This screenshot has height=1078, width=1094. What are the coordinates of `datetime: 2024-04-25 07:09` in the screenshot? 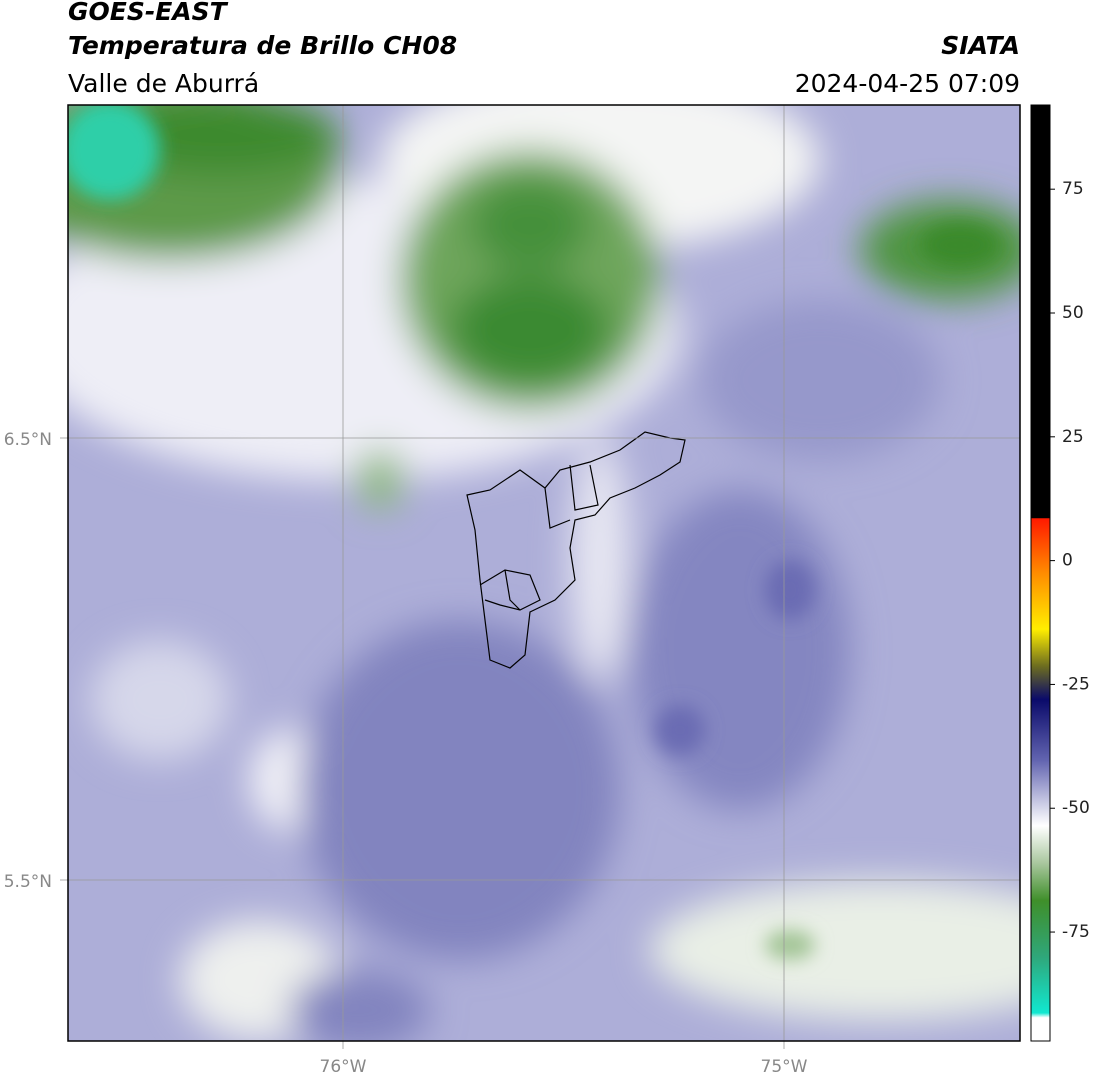 It's located at (907, 83).